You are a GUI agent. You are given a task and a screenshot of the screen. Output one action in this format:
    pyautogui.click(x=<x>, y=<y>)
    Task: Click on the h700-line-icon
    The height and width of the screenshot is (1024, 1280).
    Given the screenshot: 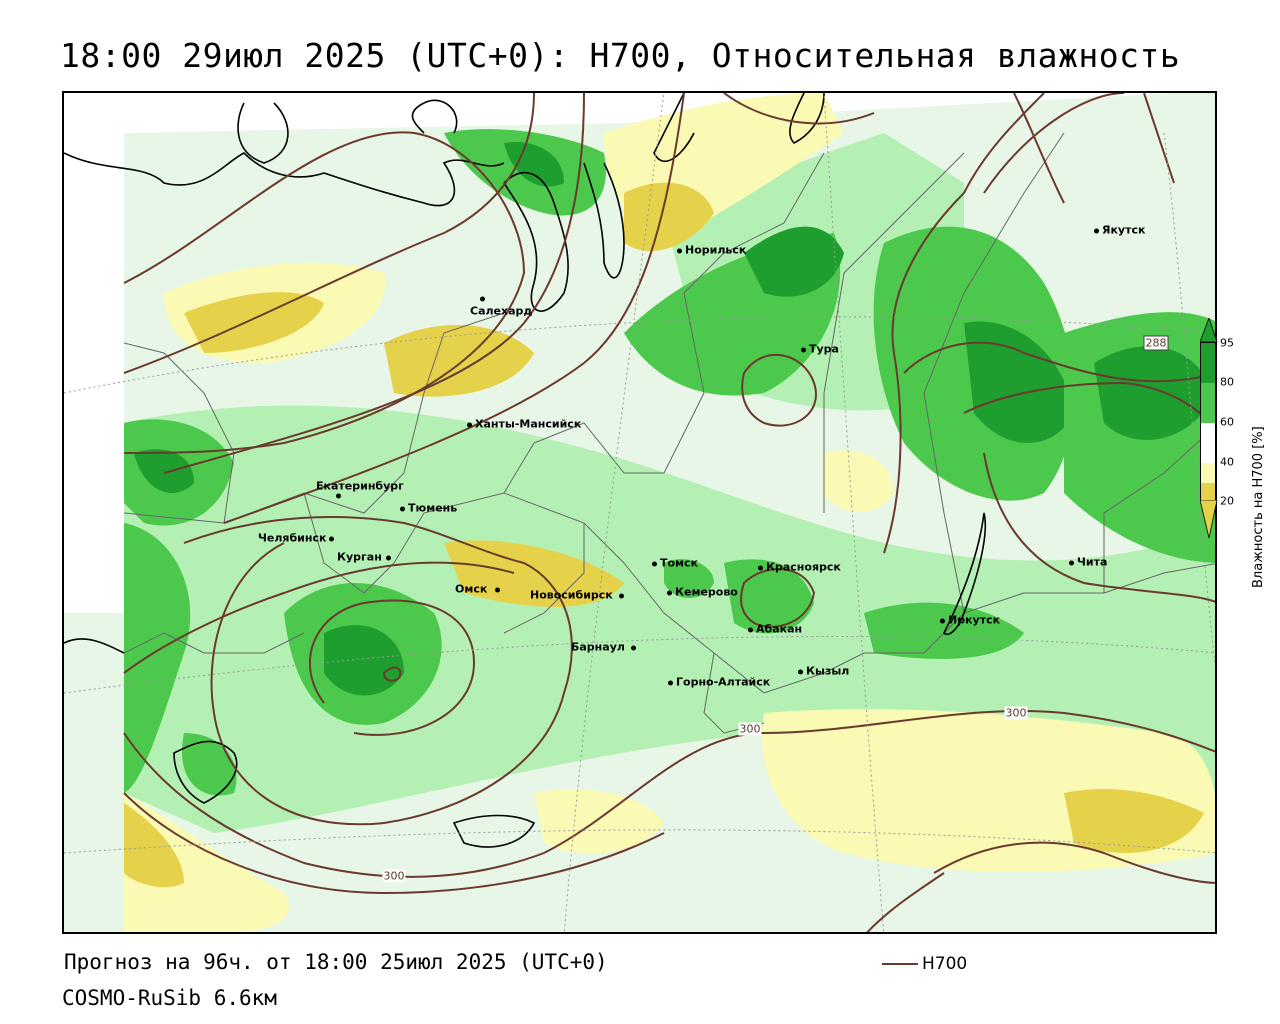 What is the action you would take?
    pyautogui.click(x=900, y=964)
    